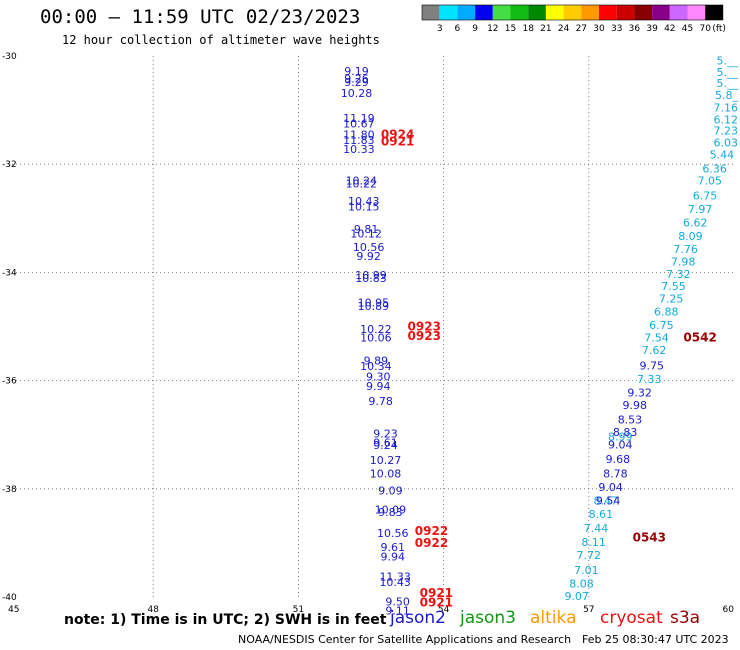 The width and height of the screenshot is (740, 650). Describe the element at coordinates (649, 537) in the screenshot. I see `data-point-label-s3a: 0543` at that location.